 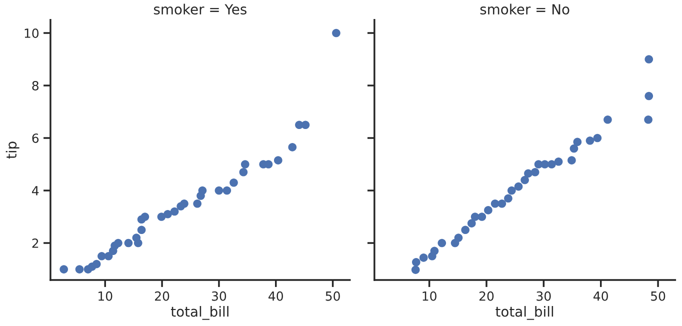 I want to click on y-tick-label: 8, so click(x=35, y=85).